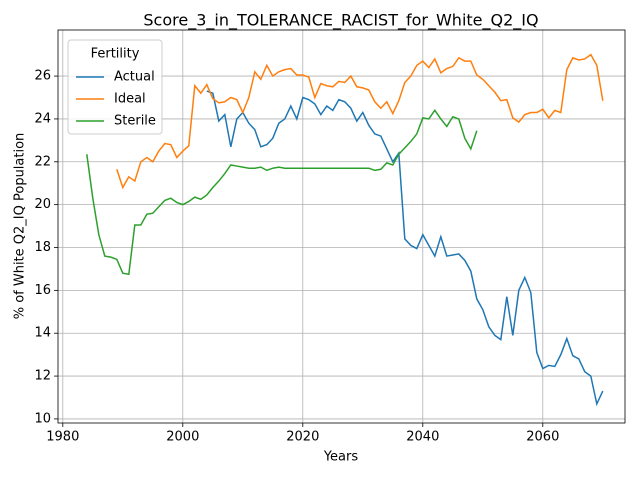 The width and height of the screenshot is (640, 480). Describe the element at coordinates (42, 161) in the screenshot. I see `y-tick-label: 22` at that location.